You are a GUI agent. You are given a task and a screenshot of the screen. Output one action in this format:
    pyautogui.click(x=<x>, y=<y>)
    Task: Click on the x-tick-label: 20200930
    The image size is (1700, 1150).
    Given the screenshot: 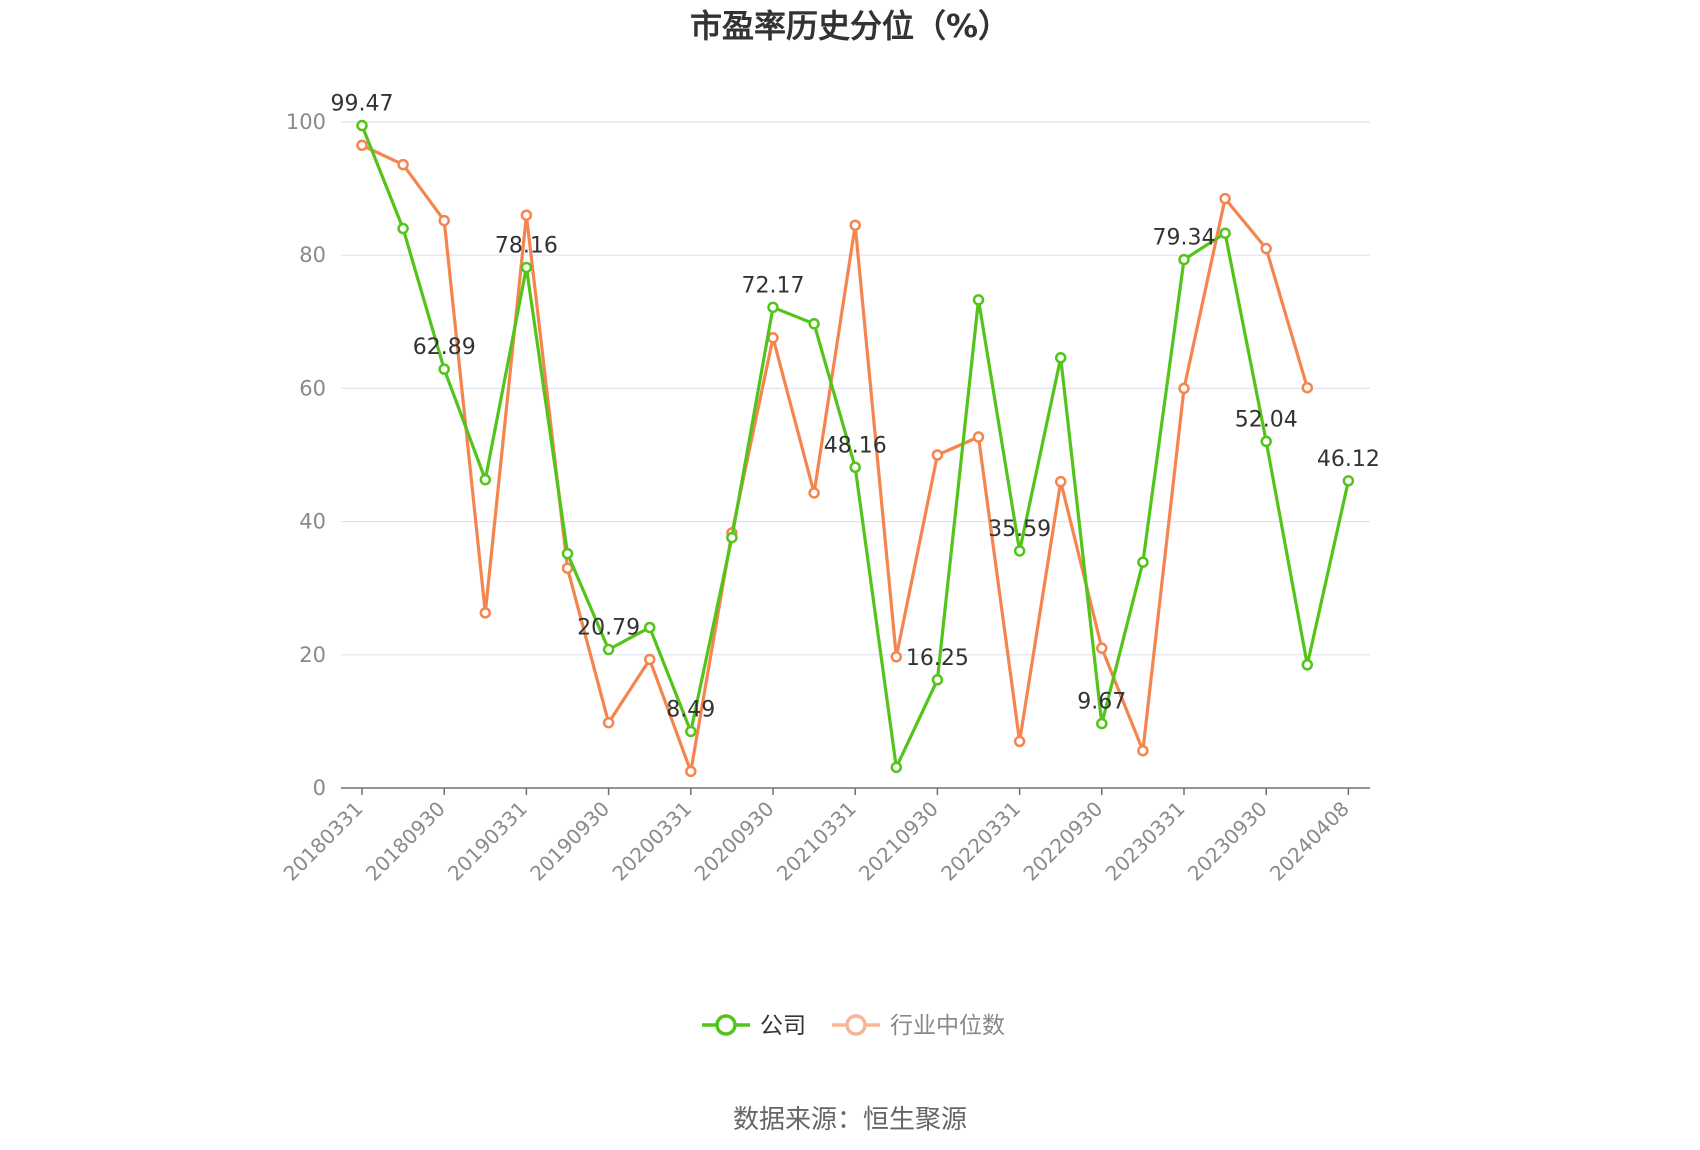 What is the action you would take?
    pyautogui.click(x=734, y=841)
    